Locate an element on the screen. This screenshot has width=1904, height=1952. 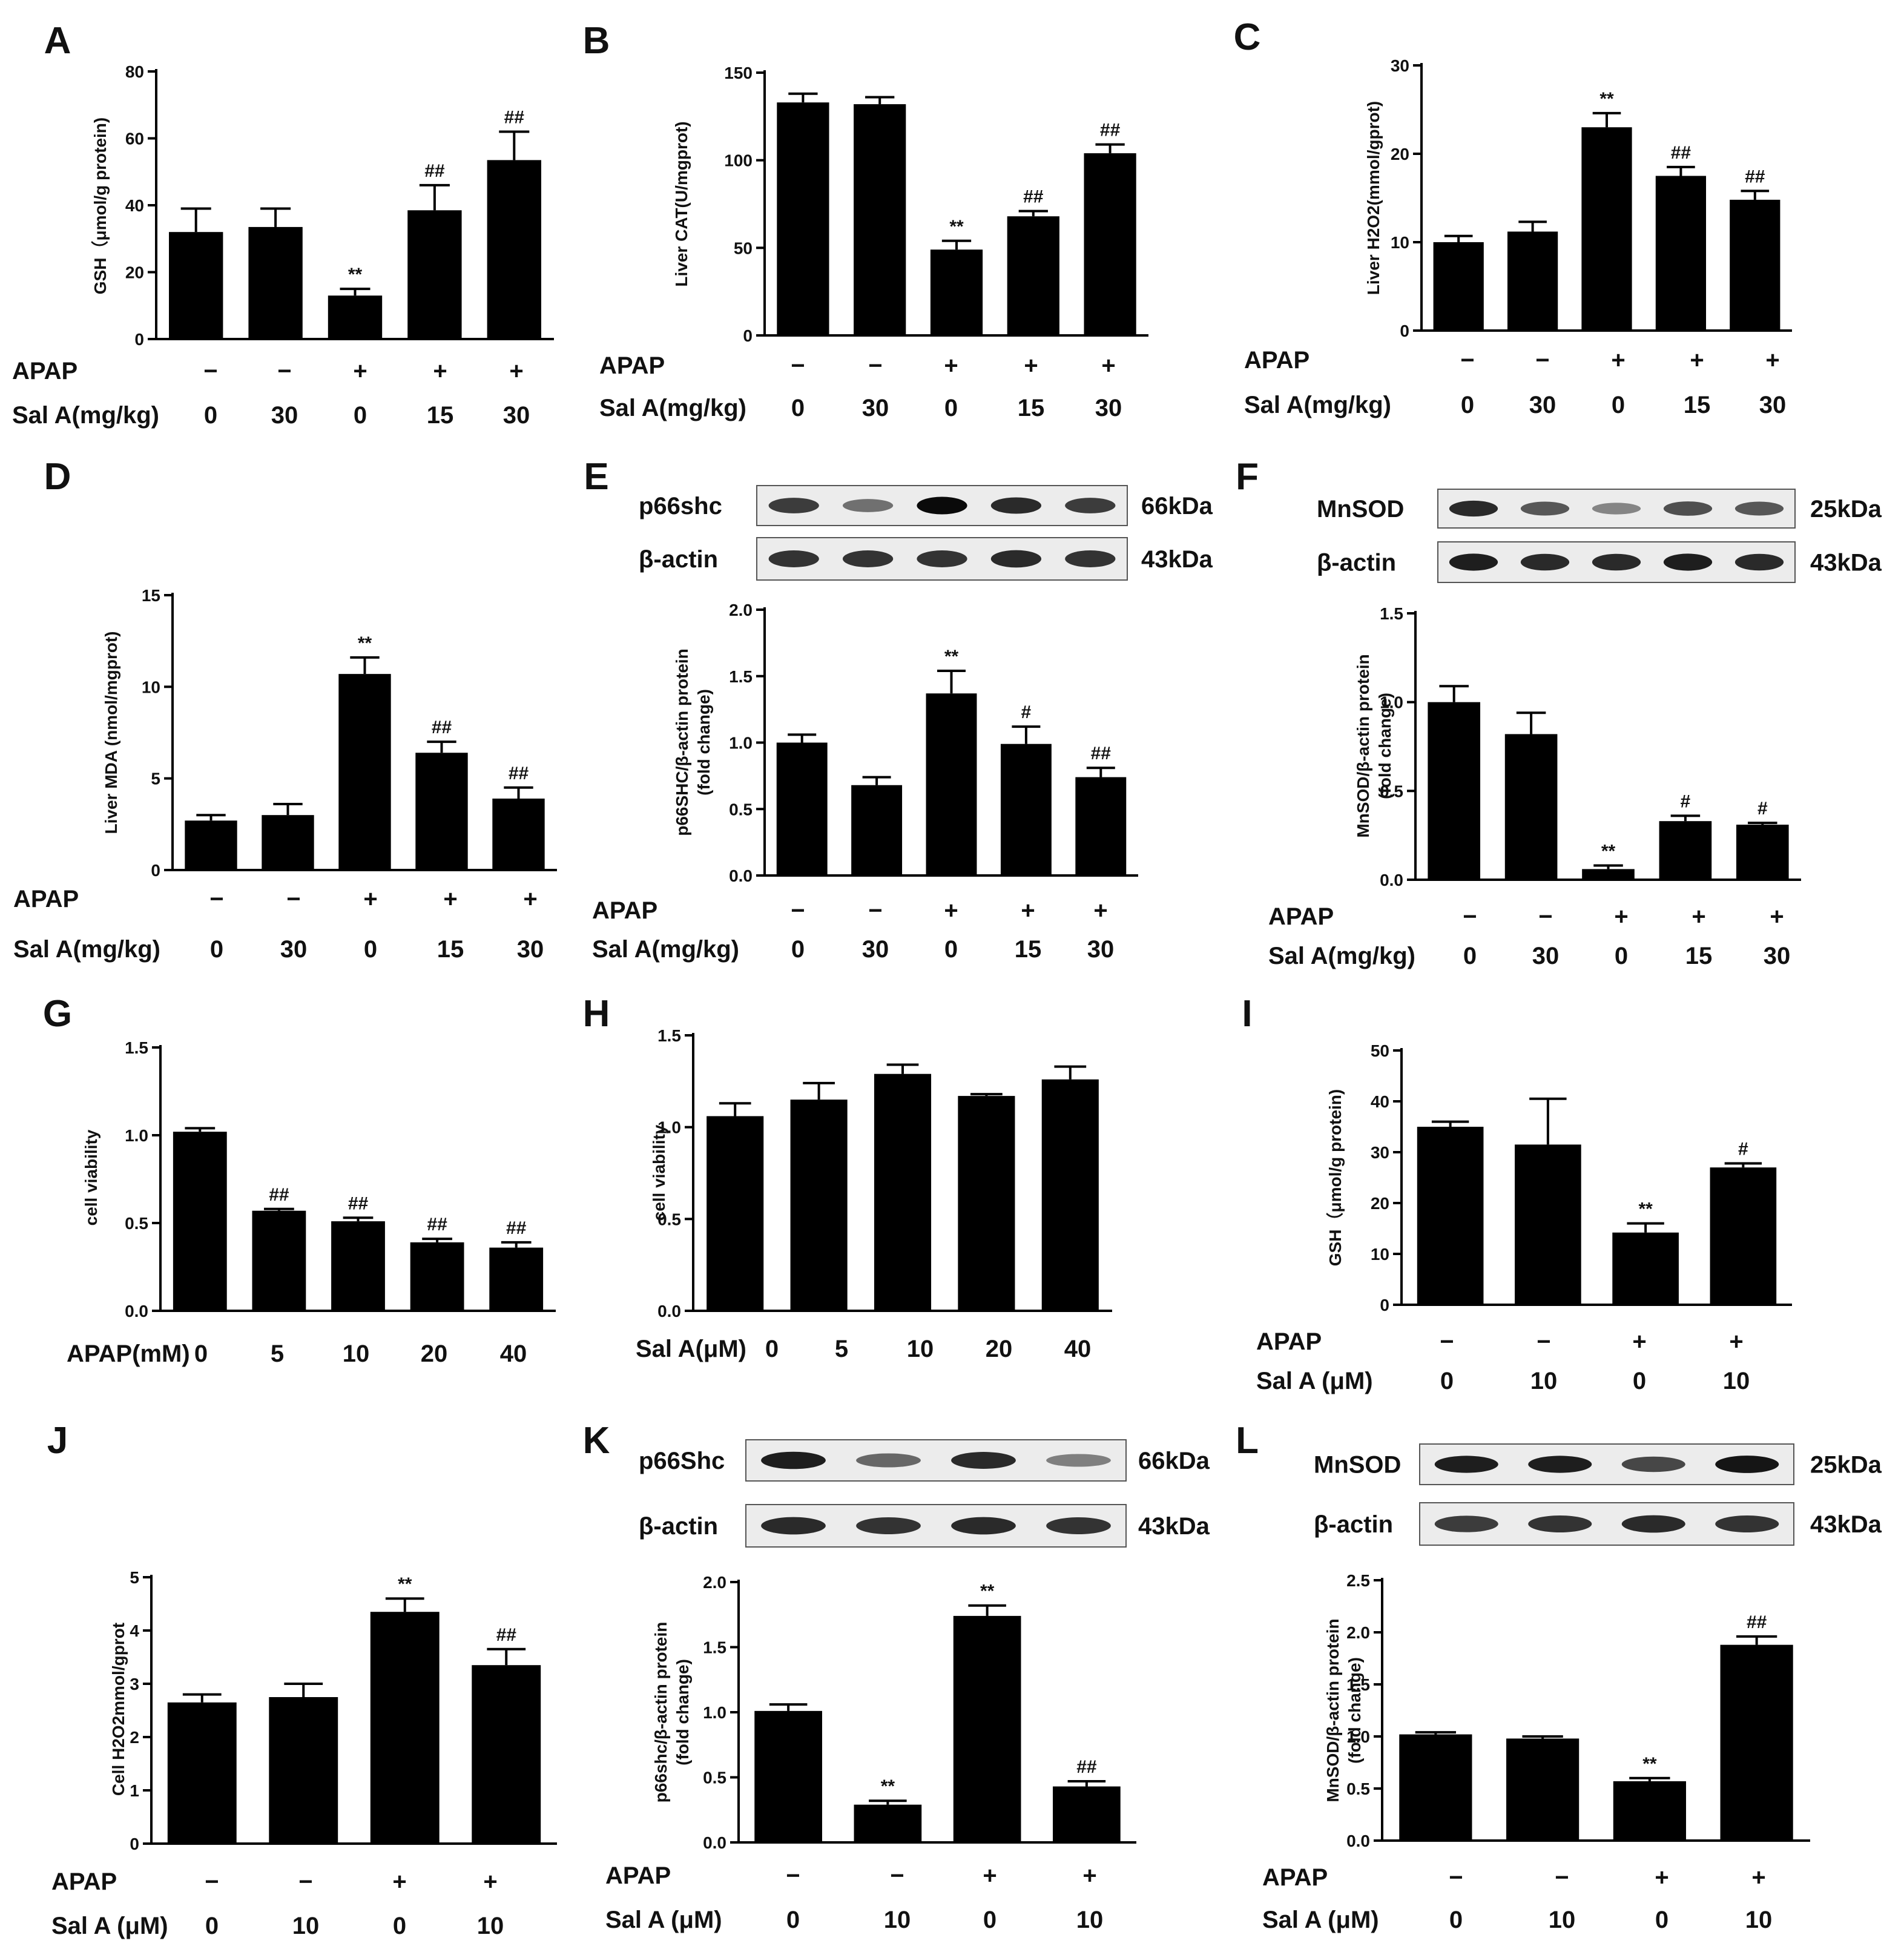
condition-value: 30 is located at coordinates (1101, 949).